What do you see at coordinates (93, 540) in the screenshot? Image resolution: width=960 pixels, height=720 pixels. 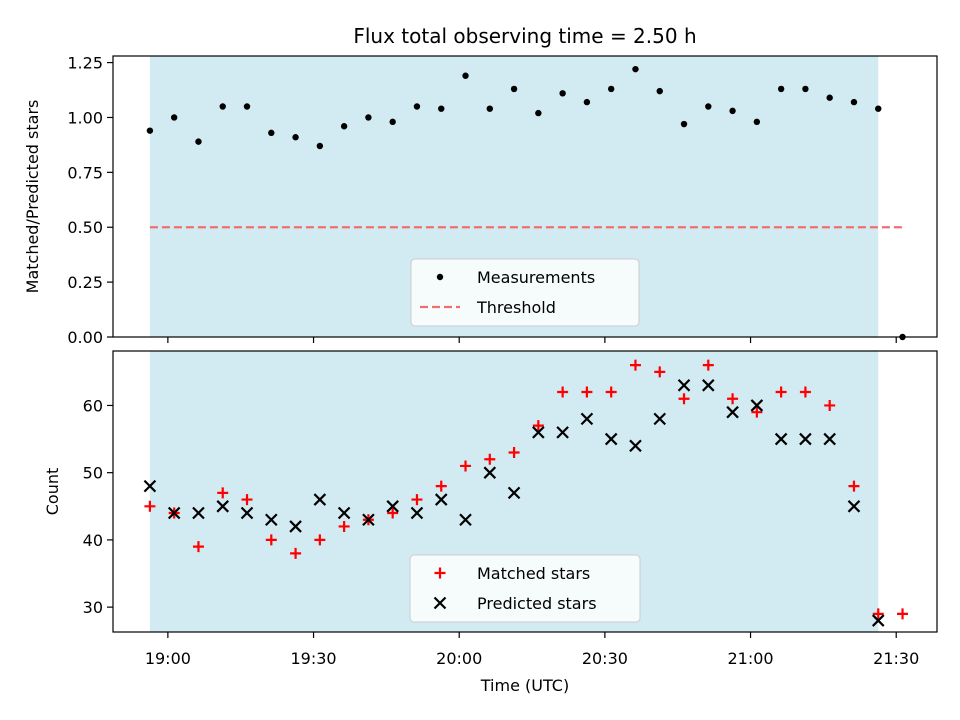 I see `bottom-y-tick-label: 40` at bounding box center [93, 540].